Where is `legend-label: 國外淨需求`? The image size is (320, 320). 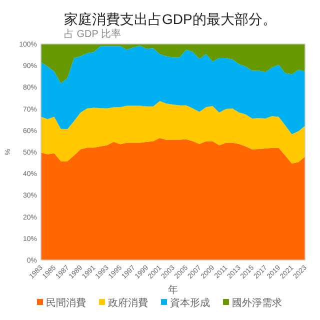
legend-label: 國外淨需求 is located at coordinates (257, 303).